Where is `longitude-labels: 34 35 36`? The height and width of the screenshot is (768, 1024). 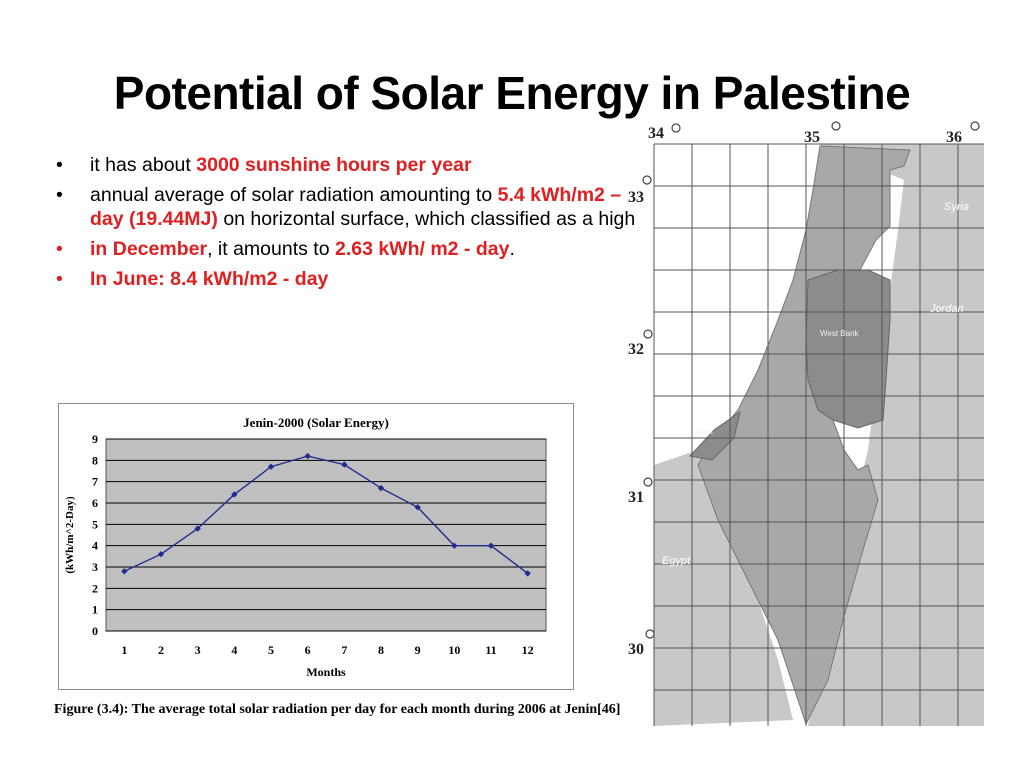
longitude-labels: 34 35 36 is located at coordinates (805, 135).